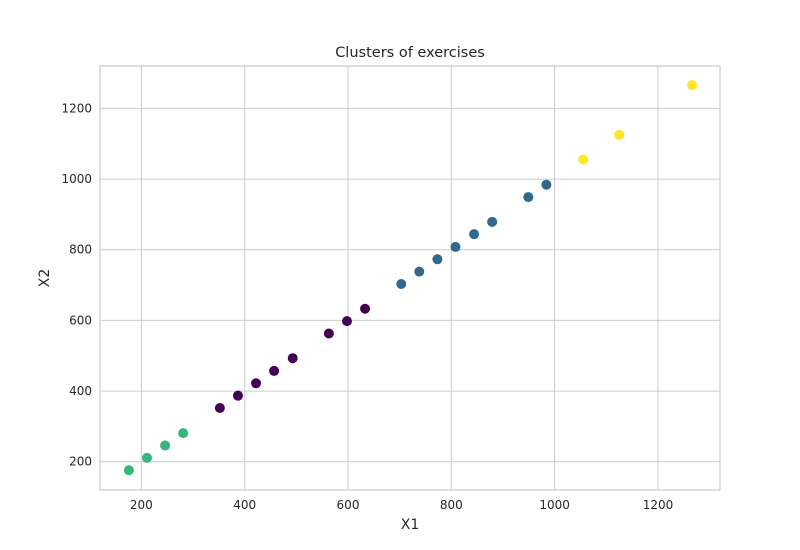 The image size is (800, 550). What do you see at coordinates (80, 391) in the screenshot?
I see `y-tick-label: 400` at bounding box center [80, 391].